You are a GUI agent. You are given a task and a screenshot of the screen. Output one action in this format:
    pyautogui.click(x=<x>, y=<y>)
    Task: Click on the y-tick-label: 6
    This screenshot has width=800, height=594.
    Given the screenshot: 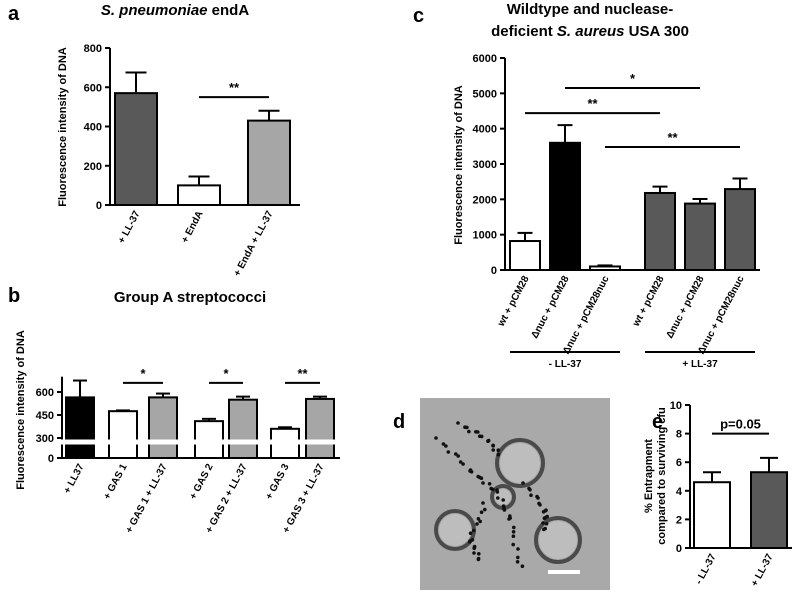 What is the action you would take?
    pyautogui.click(x=679, y=463)
    